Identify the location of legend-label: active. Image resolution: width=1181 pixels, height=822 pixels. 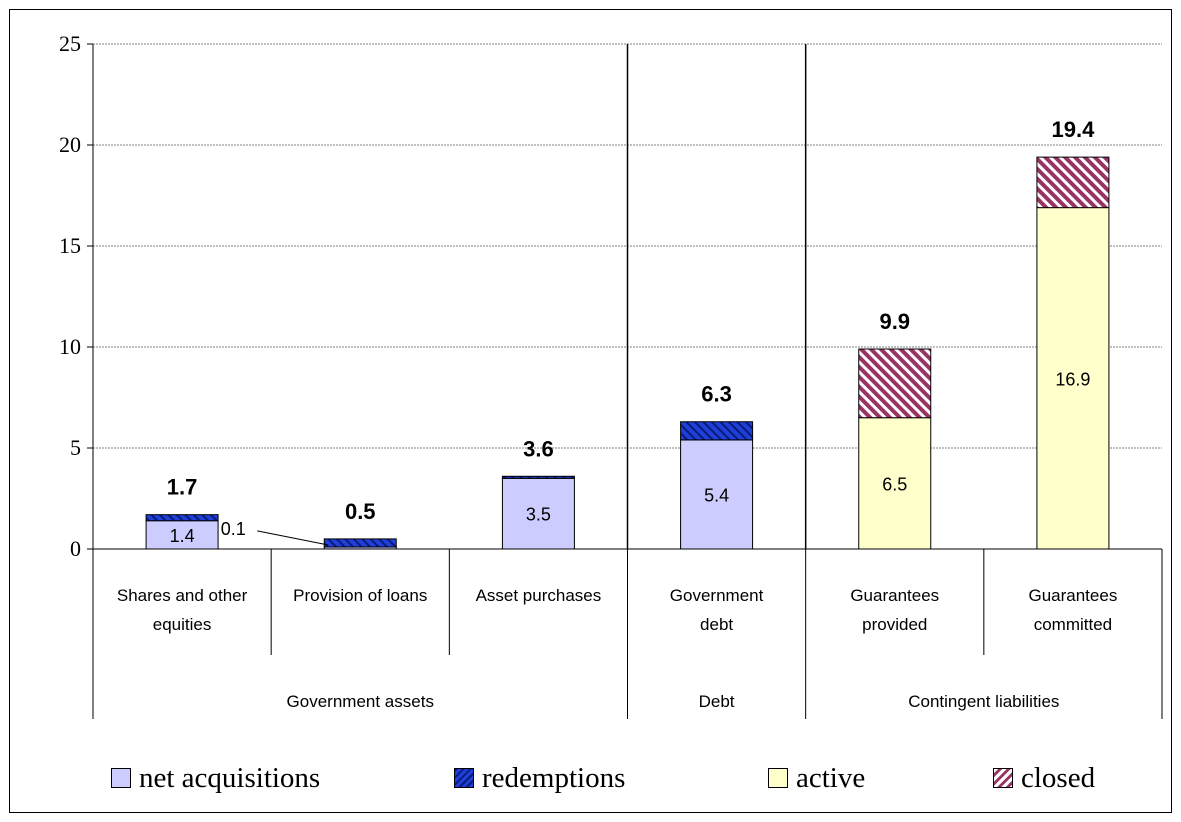
(831, 777).